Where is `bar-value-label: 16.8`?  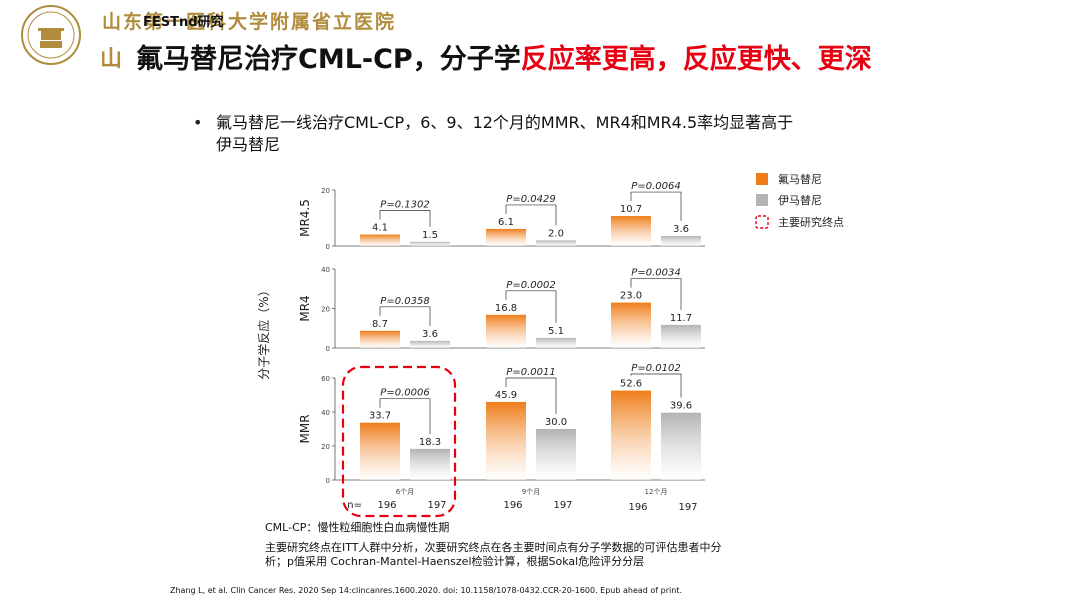
bar-value-label: 16.8 is located at coordinates (506, 308).